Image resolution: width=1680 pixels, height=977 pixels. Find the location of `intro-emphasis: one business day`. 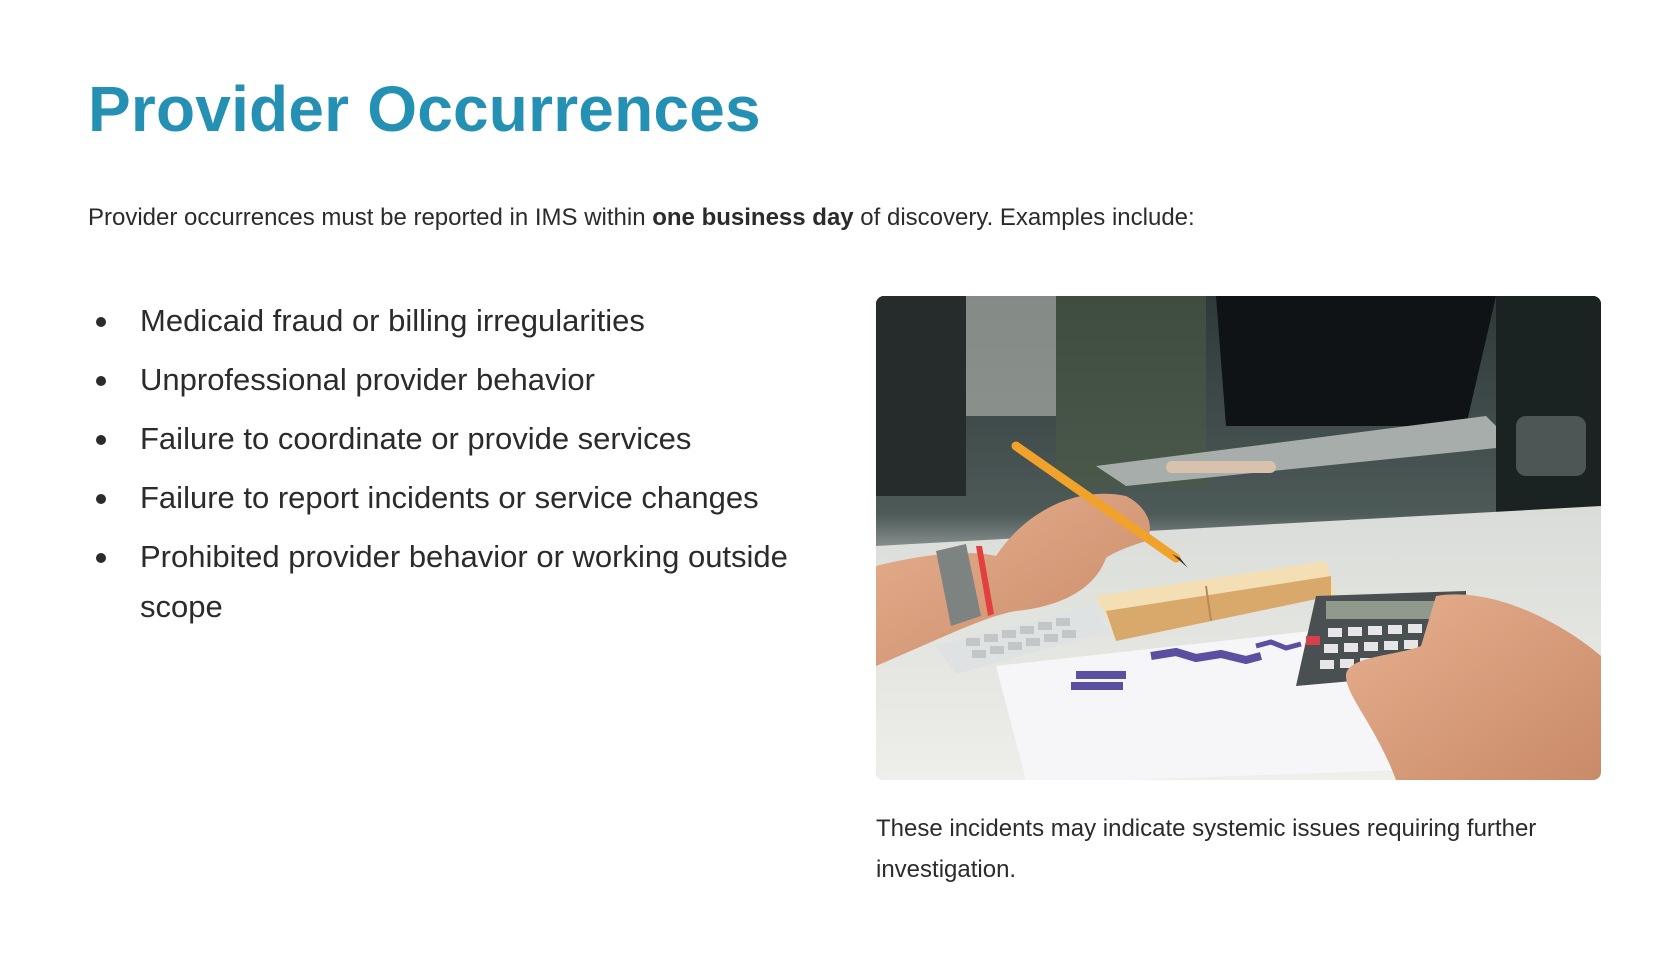

intro-emphasis: one business day is located at coordinates (753, 217).